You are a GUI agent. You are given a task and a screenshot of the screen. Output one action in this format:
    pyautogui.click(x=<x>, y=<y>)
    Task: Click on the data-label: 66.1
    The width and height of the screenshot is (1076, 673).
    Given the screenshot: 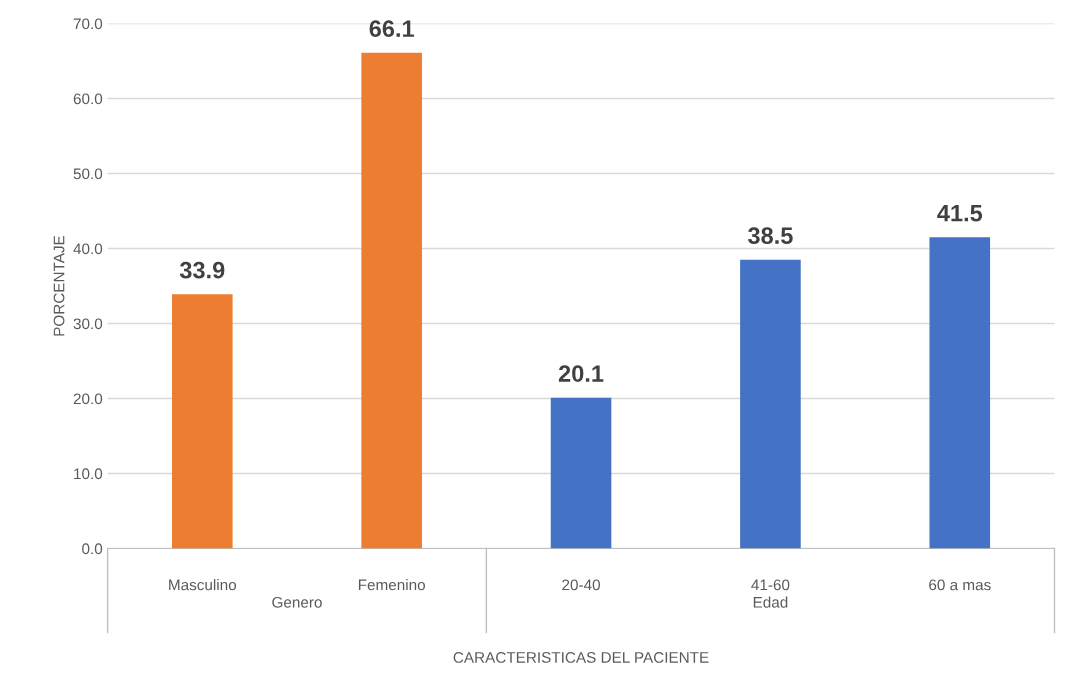 What is the action you would take?
    pyautogui.click(x=391, y=29)
    